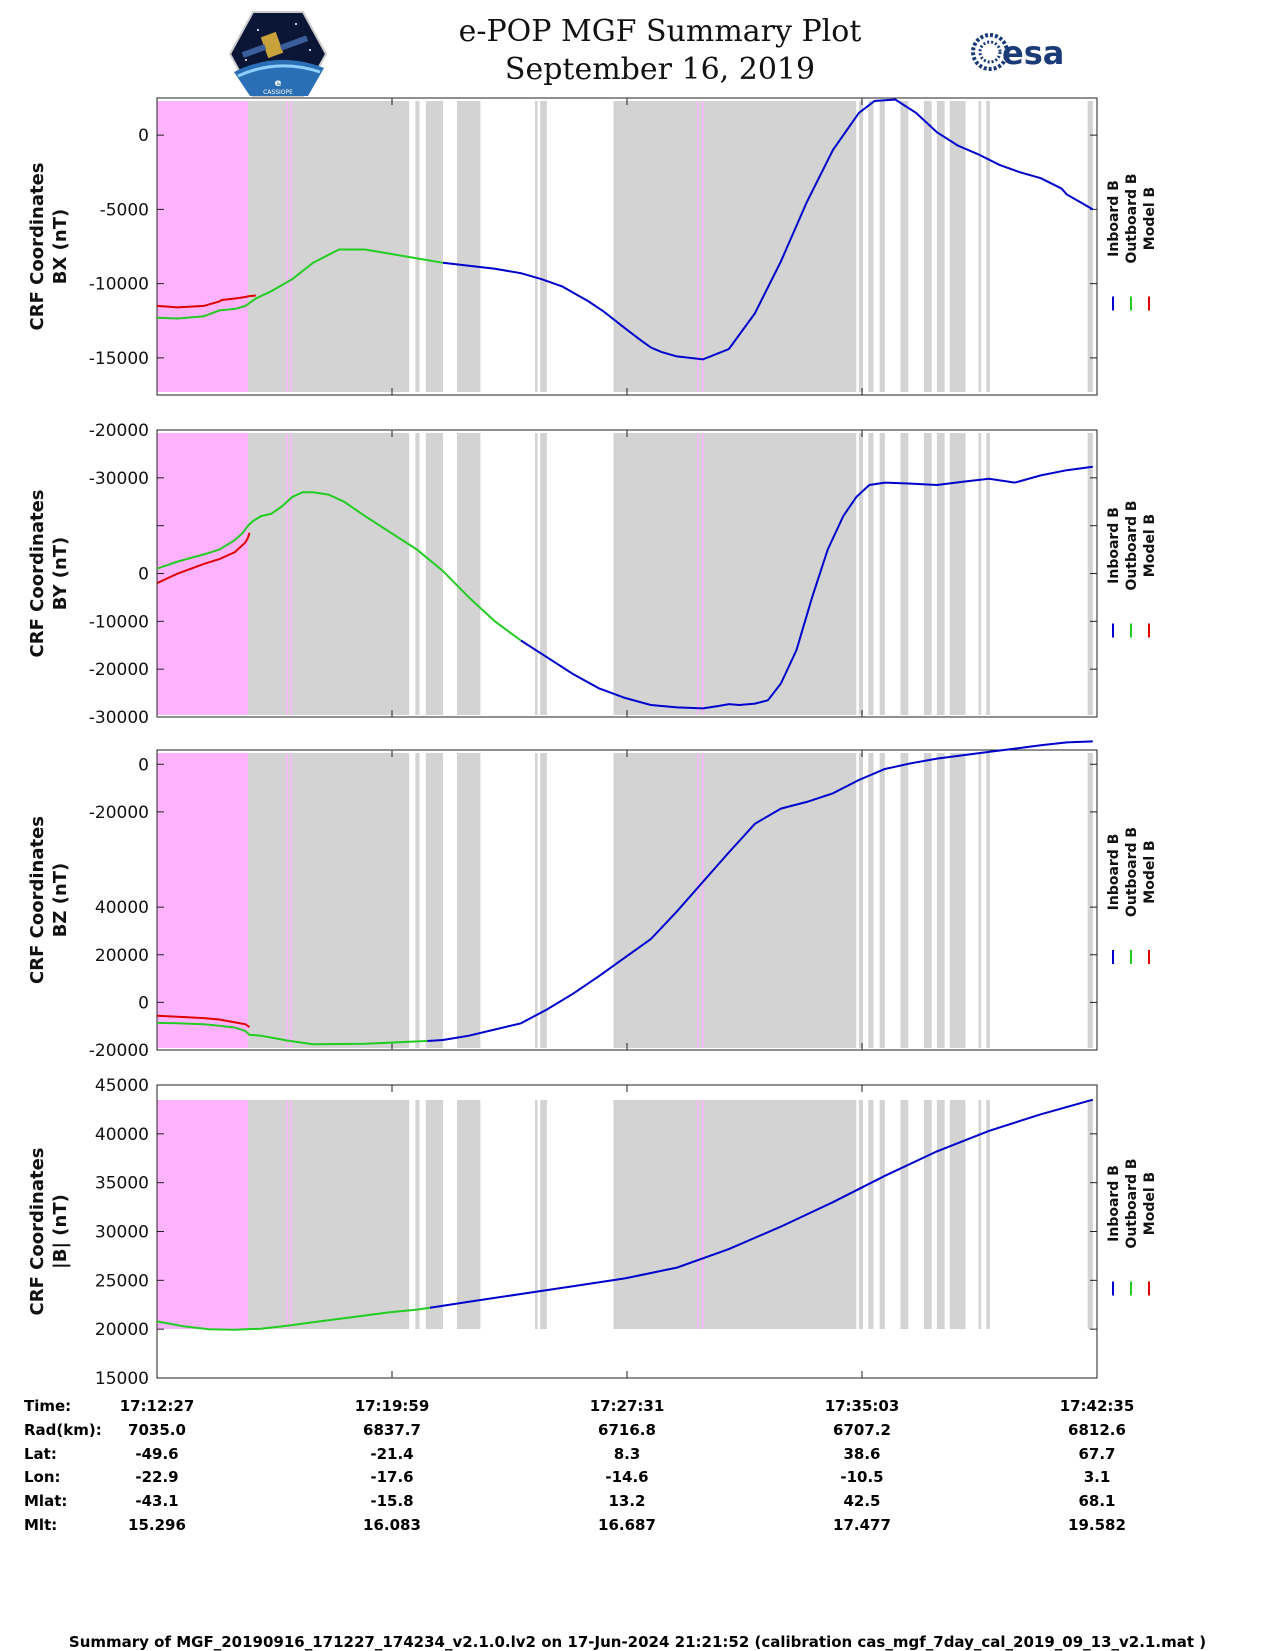  I want to click on table-cell: 17.477, so click(862, 1525).